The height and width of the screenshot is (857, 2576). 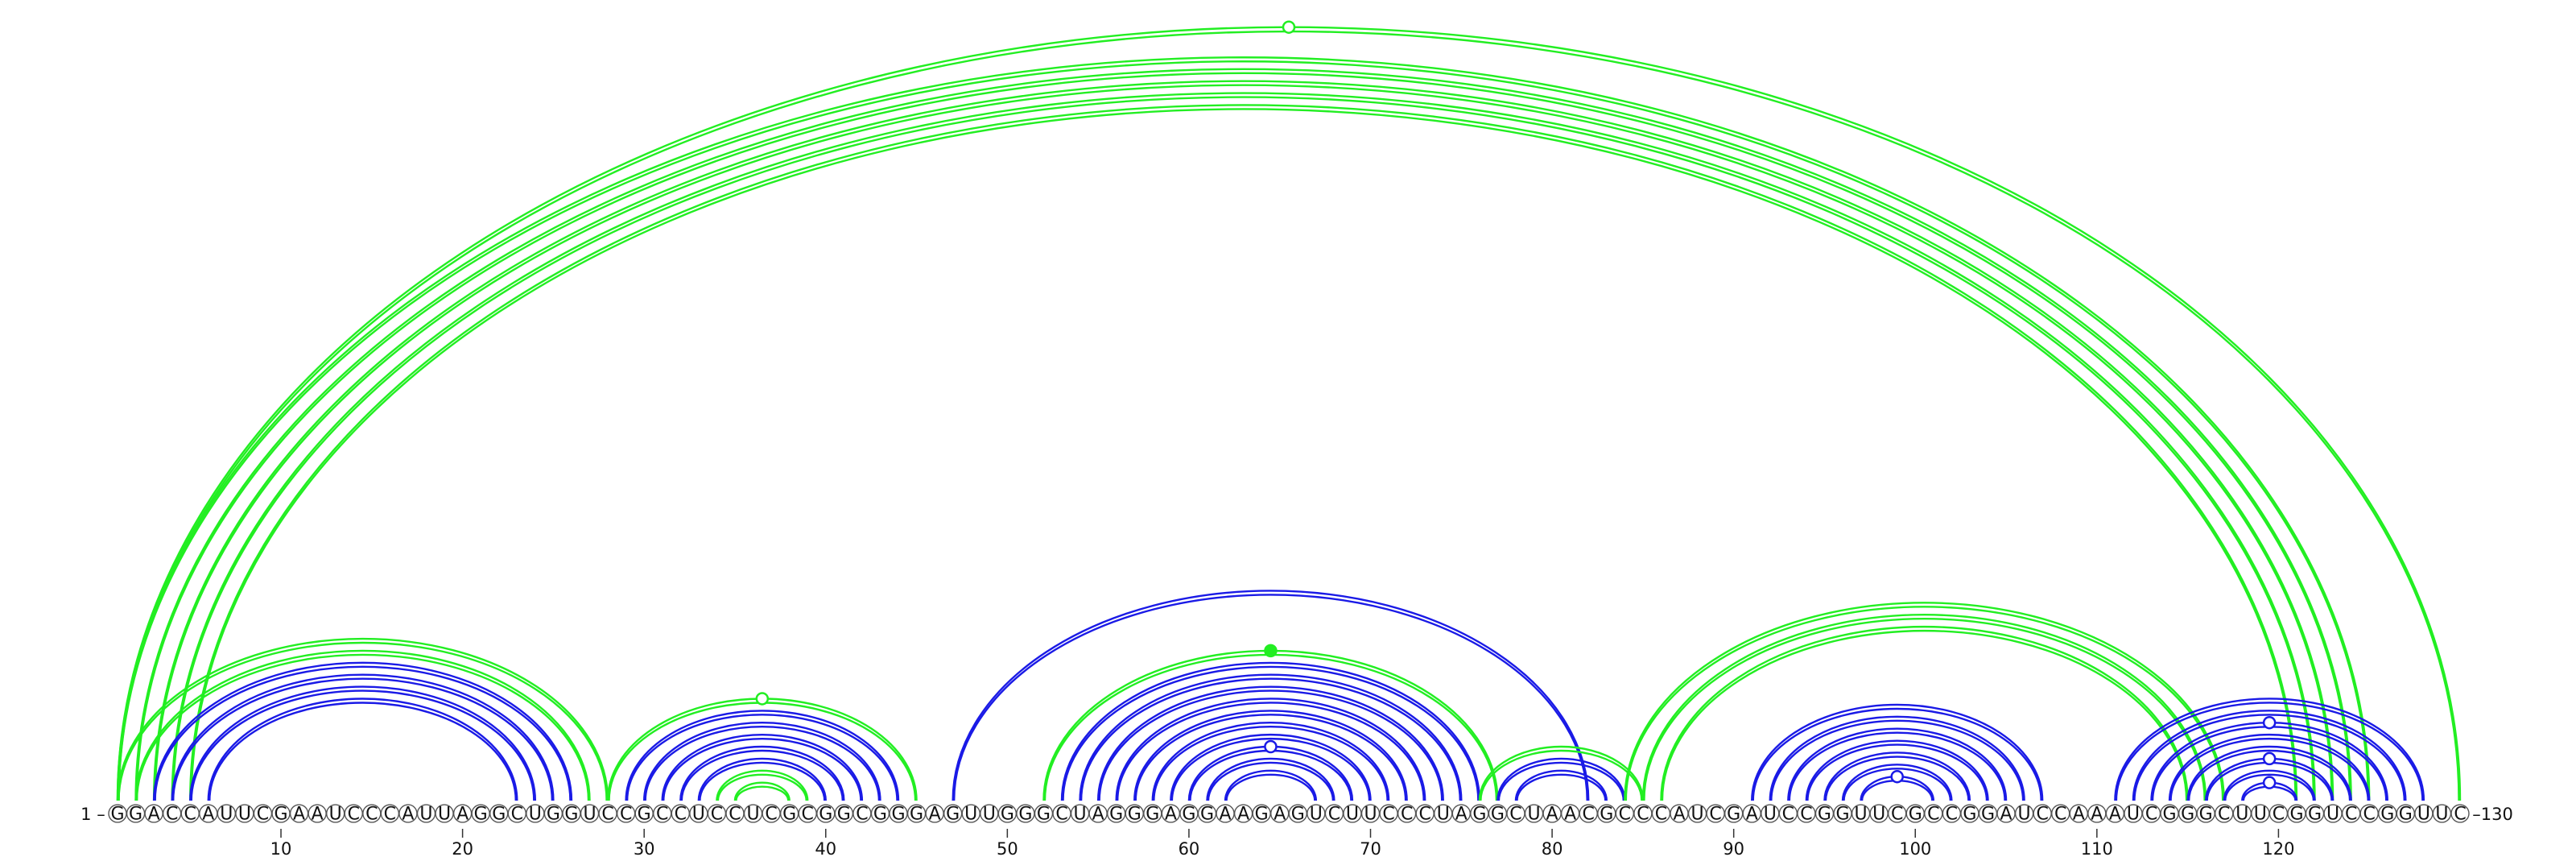 What do you see at coordinates (1915, 848) in the screenshot?
I see `tick-label: 100` at bounding box center [1915, 848].